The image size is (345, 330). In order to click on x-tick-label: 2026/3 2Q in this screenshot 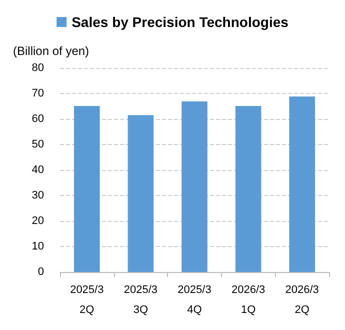, I will do `click(302, 300)`.